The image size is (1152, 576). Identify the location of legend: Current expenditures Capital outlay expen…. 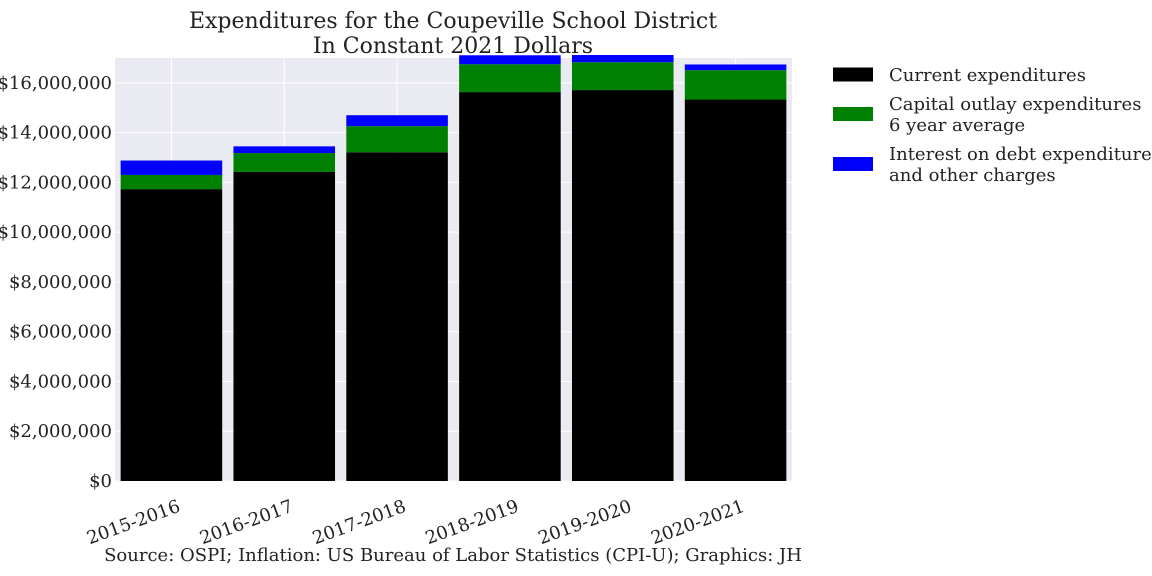
(992, 125).